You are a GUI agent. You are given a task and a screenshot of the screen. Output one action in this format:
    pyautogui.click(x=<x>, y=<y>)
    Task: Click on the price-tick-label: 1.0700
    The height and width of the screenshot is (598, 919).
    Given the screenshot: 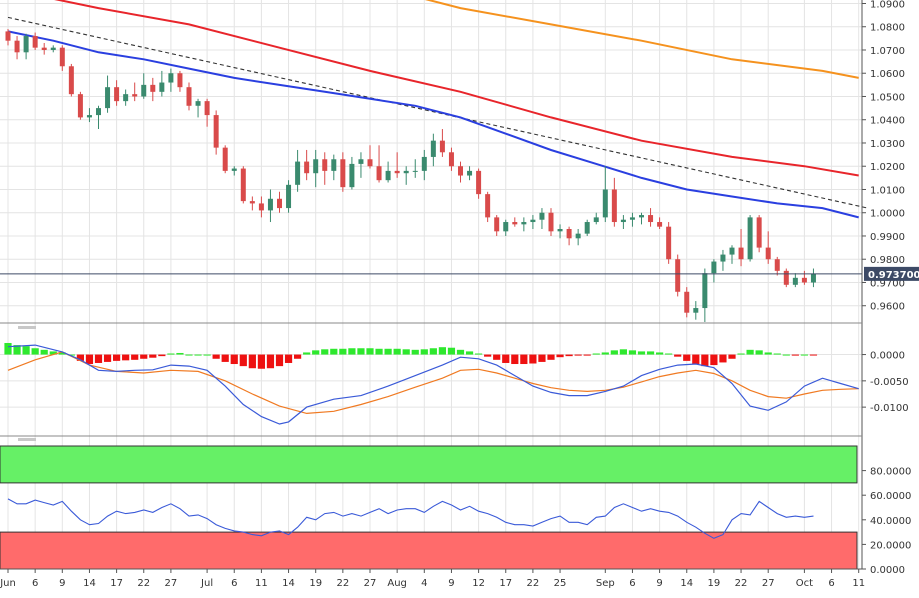 What is the action you would take?
    pyautogui.click(x=887, y=51)
    